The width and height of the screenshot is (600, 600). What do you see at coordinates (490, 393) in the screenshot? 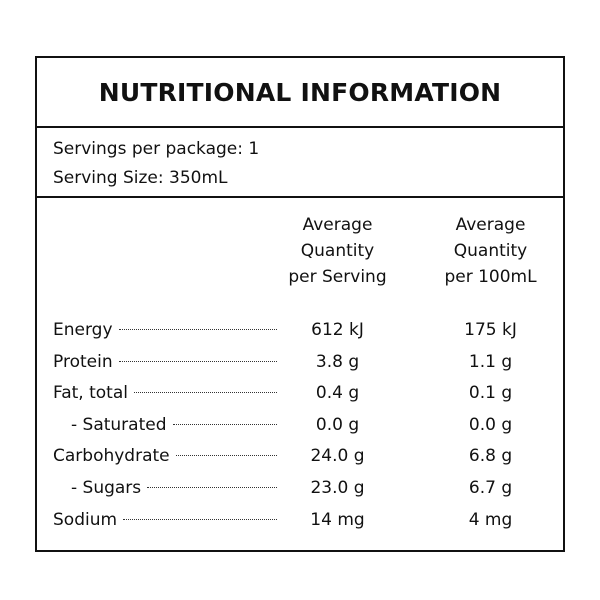
I see `value-per-100ml: 0.1 g` at bounding box center [490, 393].